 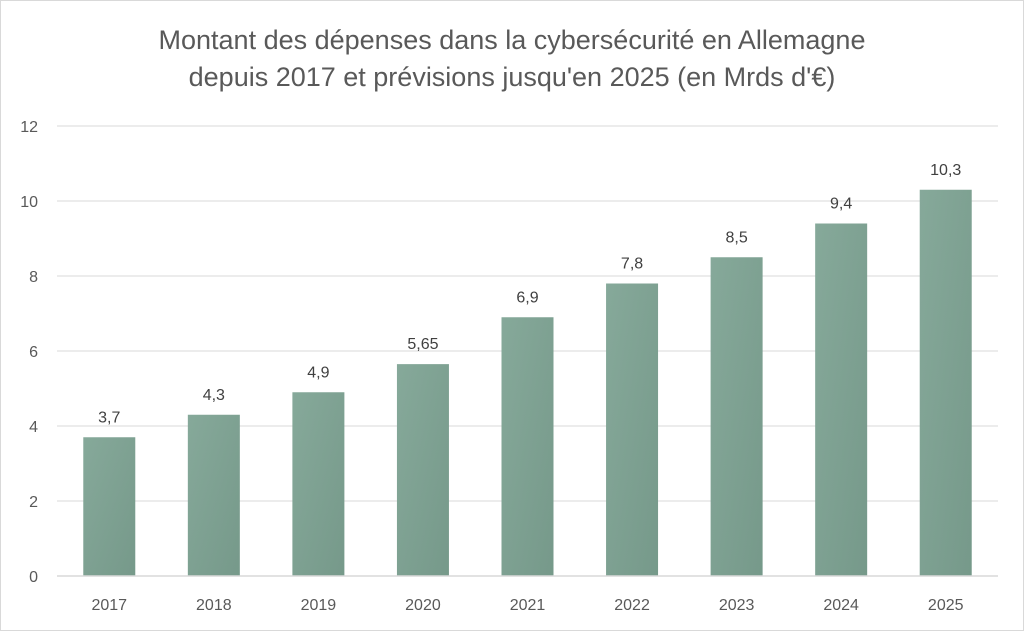 What do you see at coordinates (527, 446) in the screenshot?
I see `bar-2021` at bounding box center [527, 446].